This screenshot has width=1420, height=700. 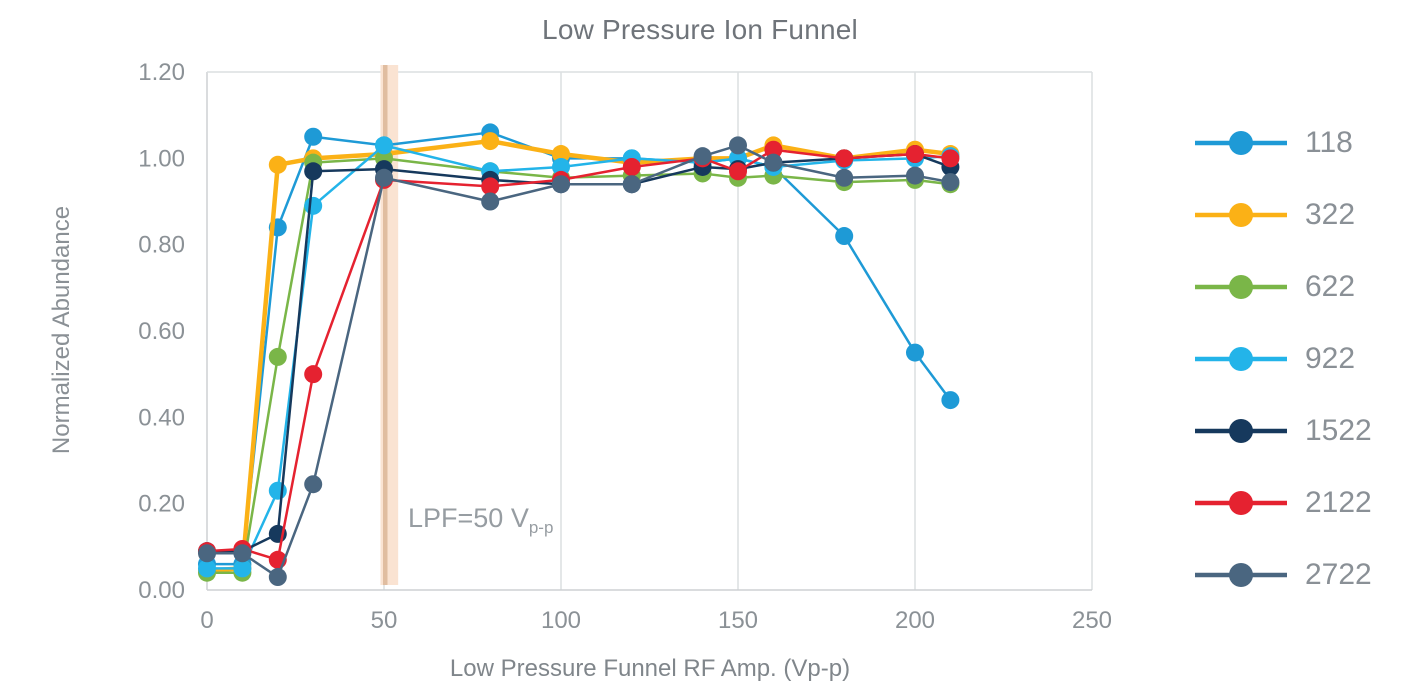 I want to click on y-tick-label: 0.80, so click(x=161, y=245).